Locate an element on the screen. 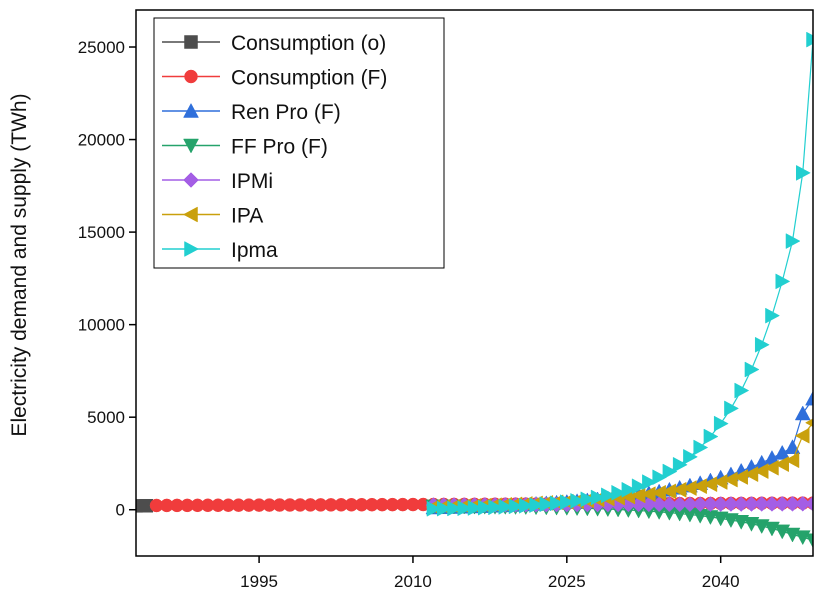  x-tick-label: 2025 is located at coordinates (567, 581).